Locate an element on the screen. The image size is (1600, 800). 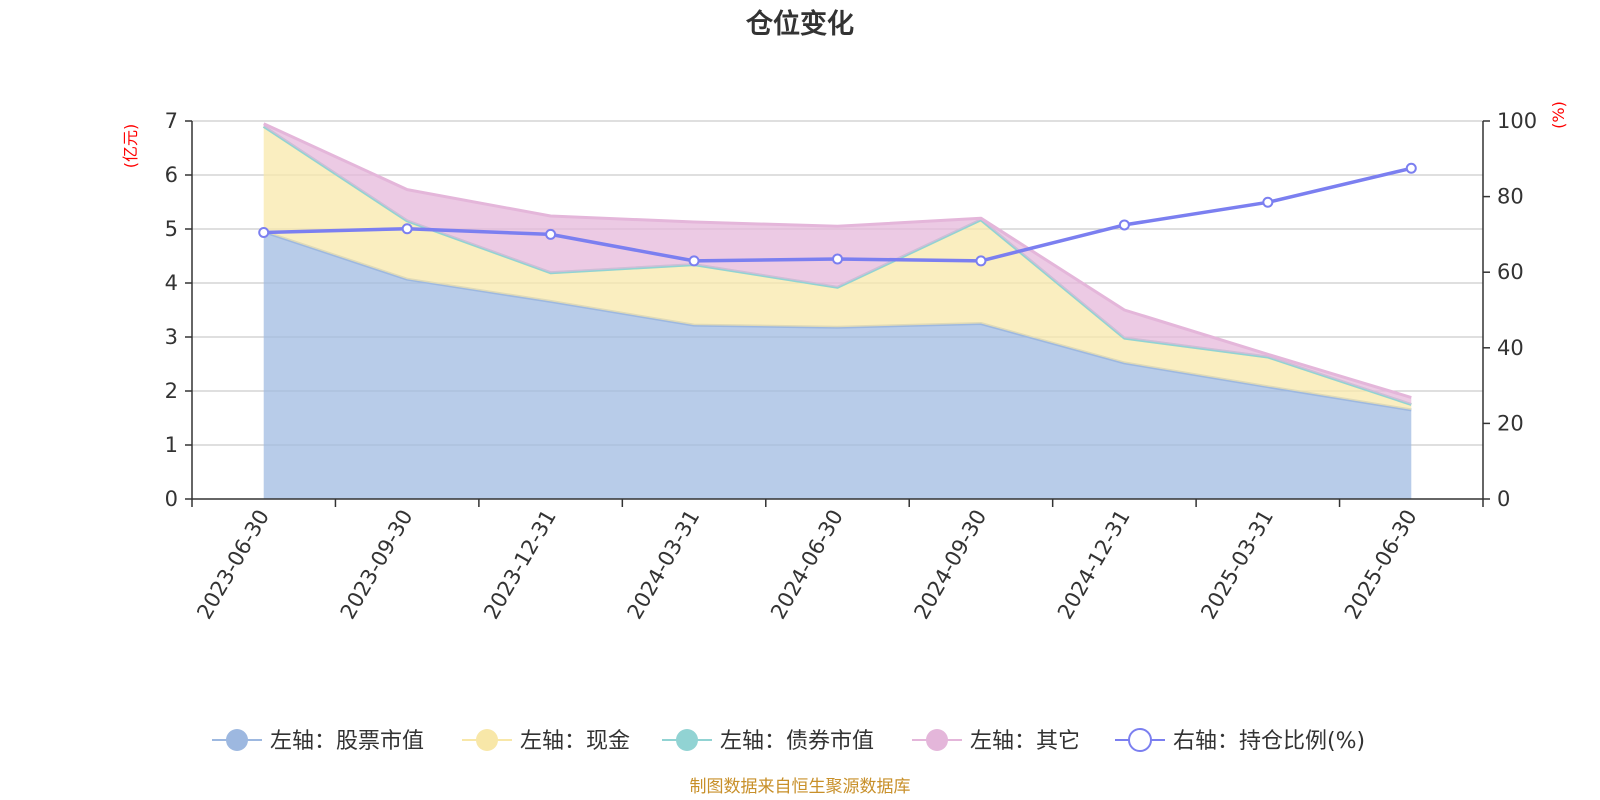
x-tick-label: 2024-06-30 is located at coordinates (807, 565).